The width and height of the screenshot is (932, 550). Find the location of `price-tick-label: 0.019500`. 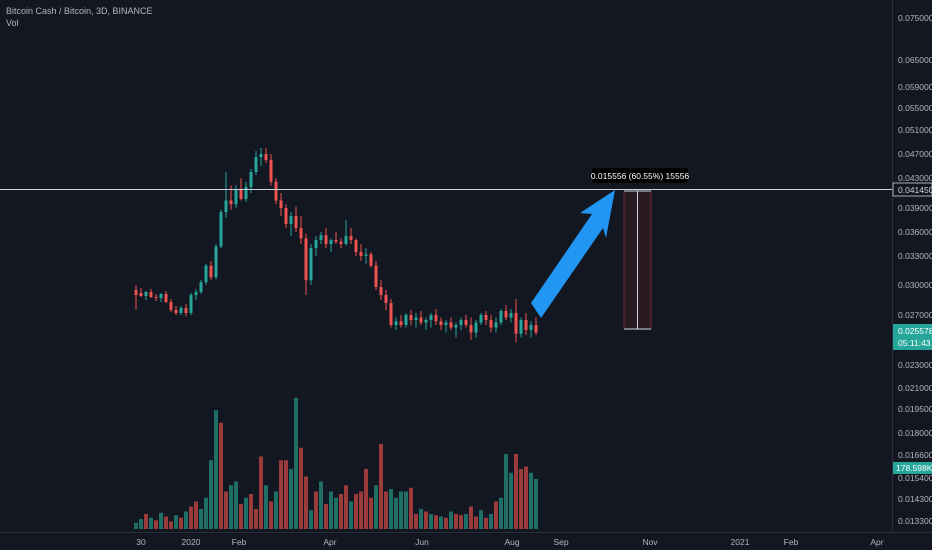

price-tick-label: 0.019500 is located at coordinates (915, 409).